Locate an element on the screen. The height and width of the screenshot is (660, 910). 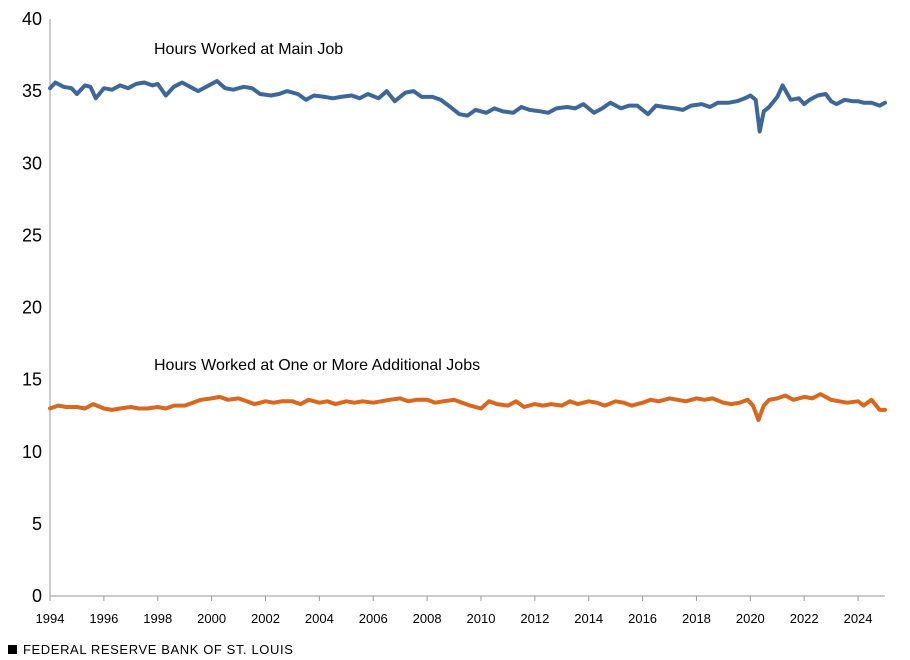
x-tick-label: 2022 is located at coordinates (804, 618).